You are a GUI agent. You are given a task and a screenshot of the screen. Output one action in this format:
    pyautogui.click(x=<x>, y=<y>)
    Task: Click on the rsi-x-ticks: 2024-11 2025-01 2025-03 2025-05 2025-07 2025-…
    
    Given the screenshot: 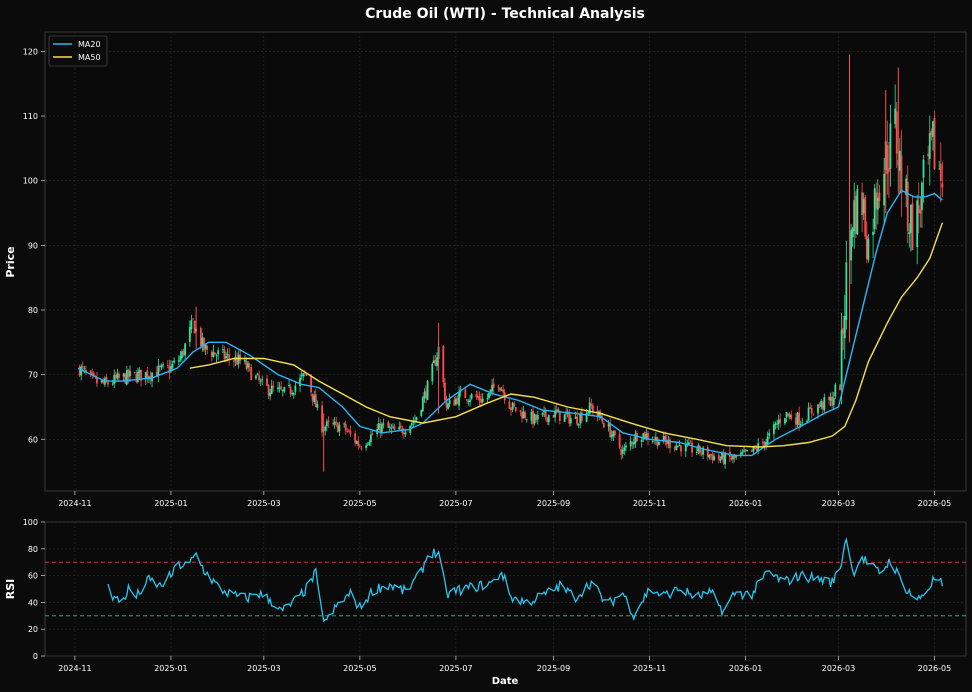 What is the action you would take?
    pyautogui.click(x=504, y=664)
    